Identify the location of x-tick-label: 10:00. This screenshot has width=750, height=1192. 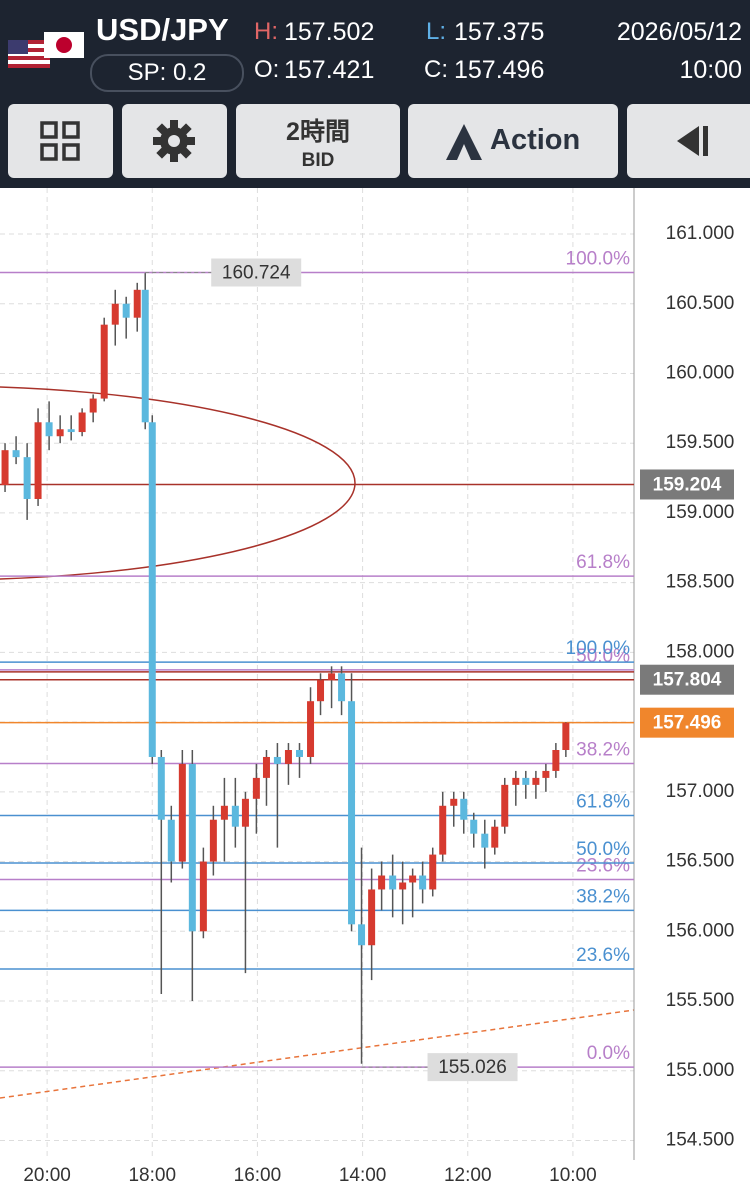
(573, 1175).